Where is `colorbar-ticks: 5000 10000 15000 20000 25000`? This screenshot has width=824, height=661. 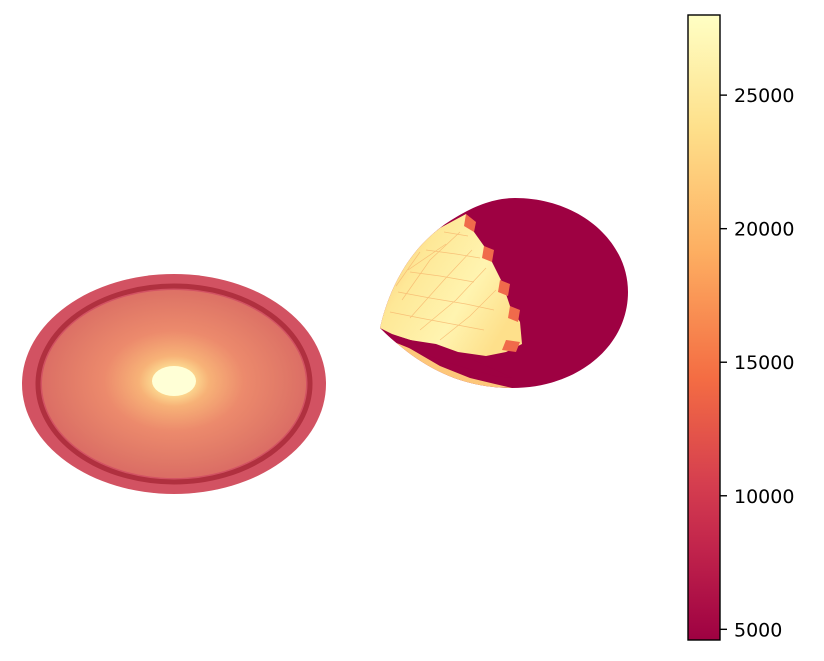 colorbar-ticks: 5000 10000 15000 20000 25000 is located at coordinates (757, 363).